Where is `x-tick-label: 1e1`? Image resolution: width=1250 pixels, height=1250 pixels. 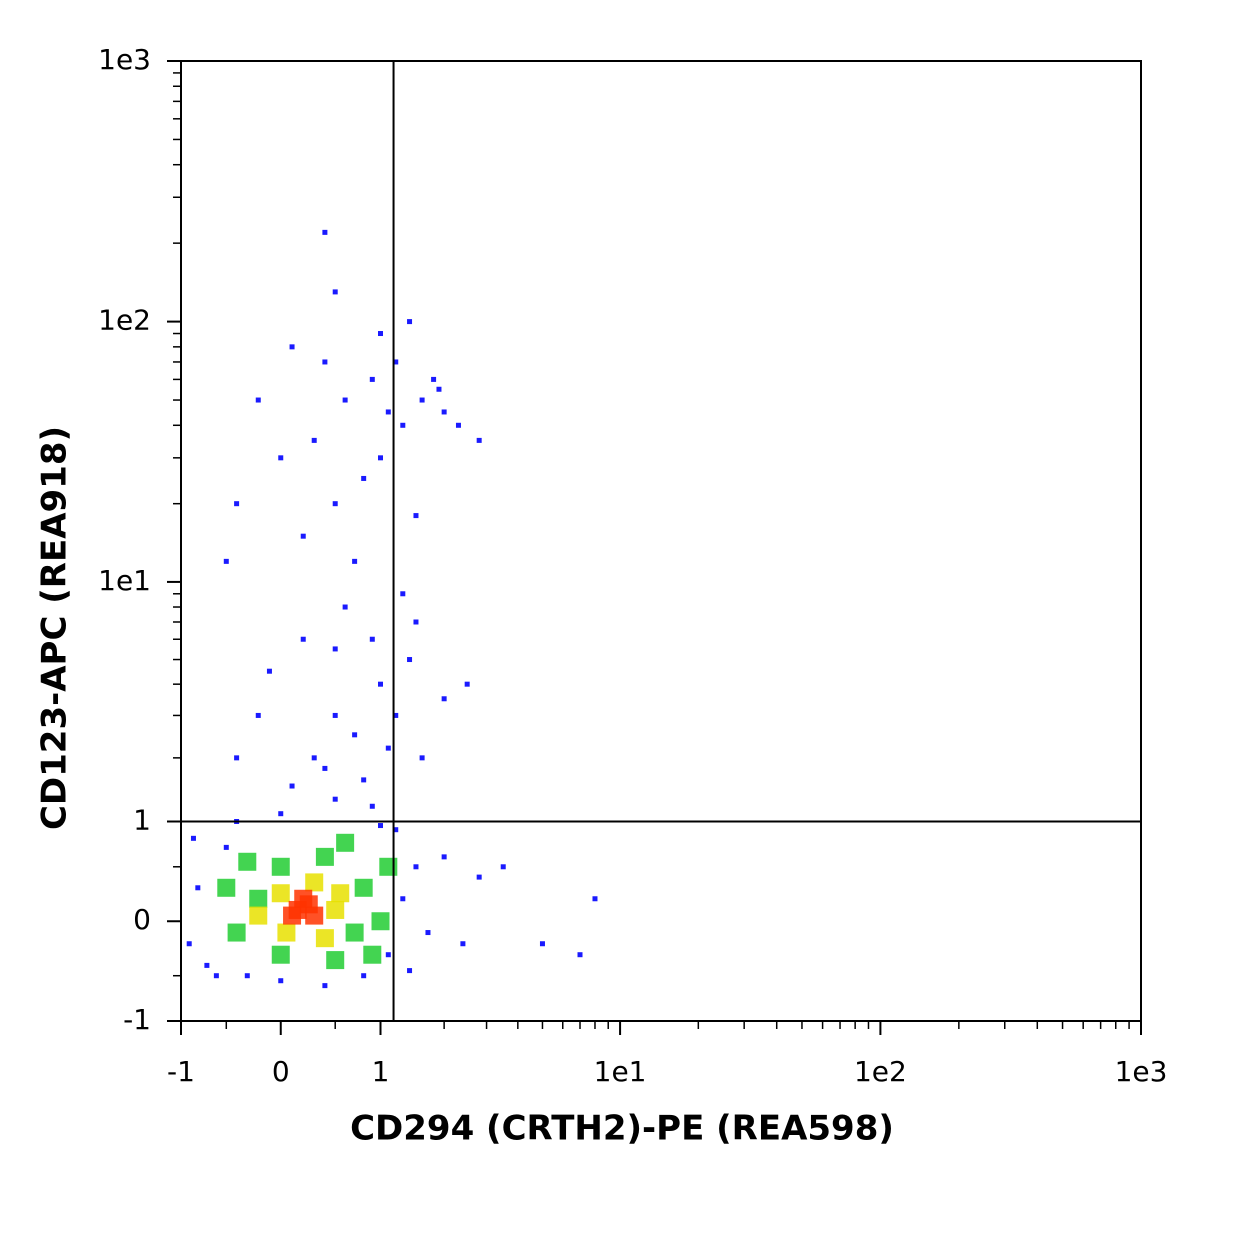
x-tick-label: 1e1 is located at coordinates (620, 1071).